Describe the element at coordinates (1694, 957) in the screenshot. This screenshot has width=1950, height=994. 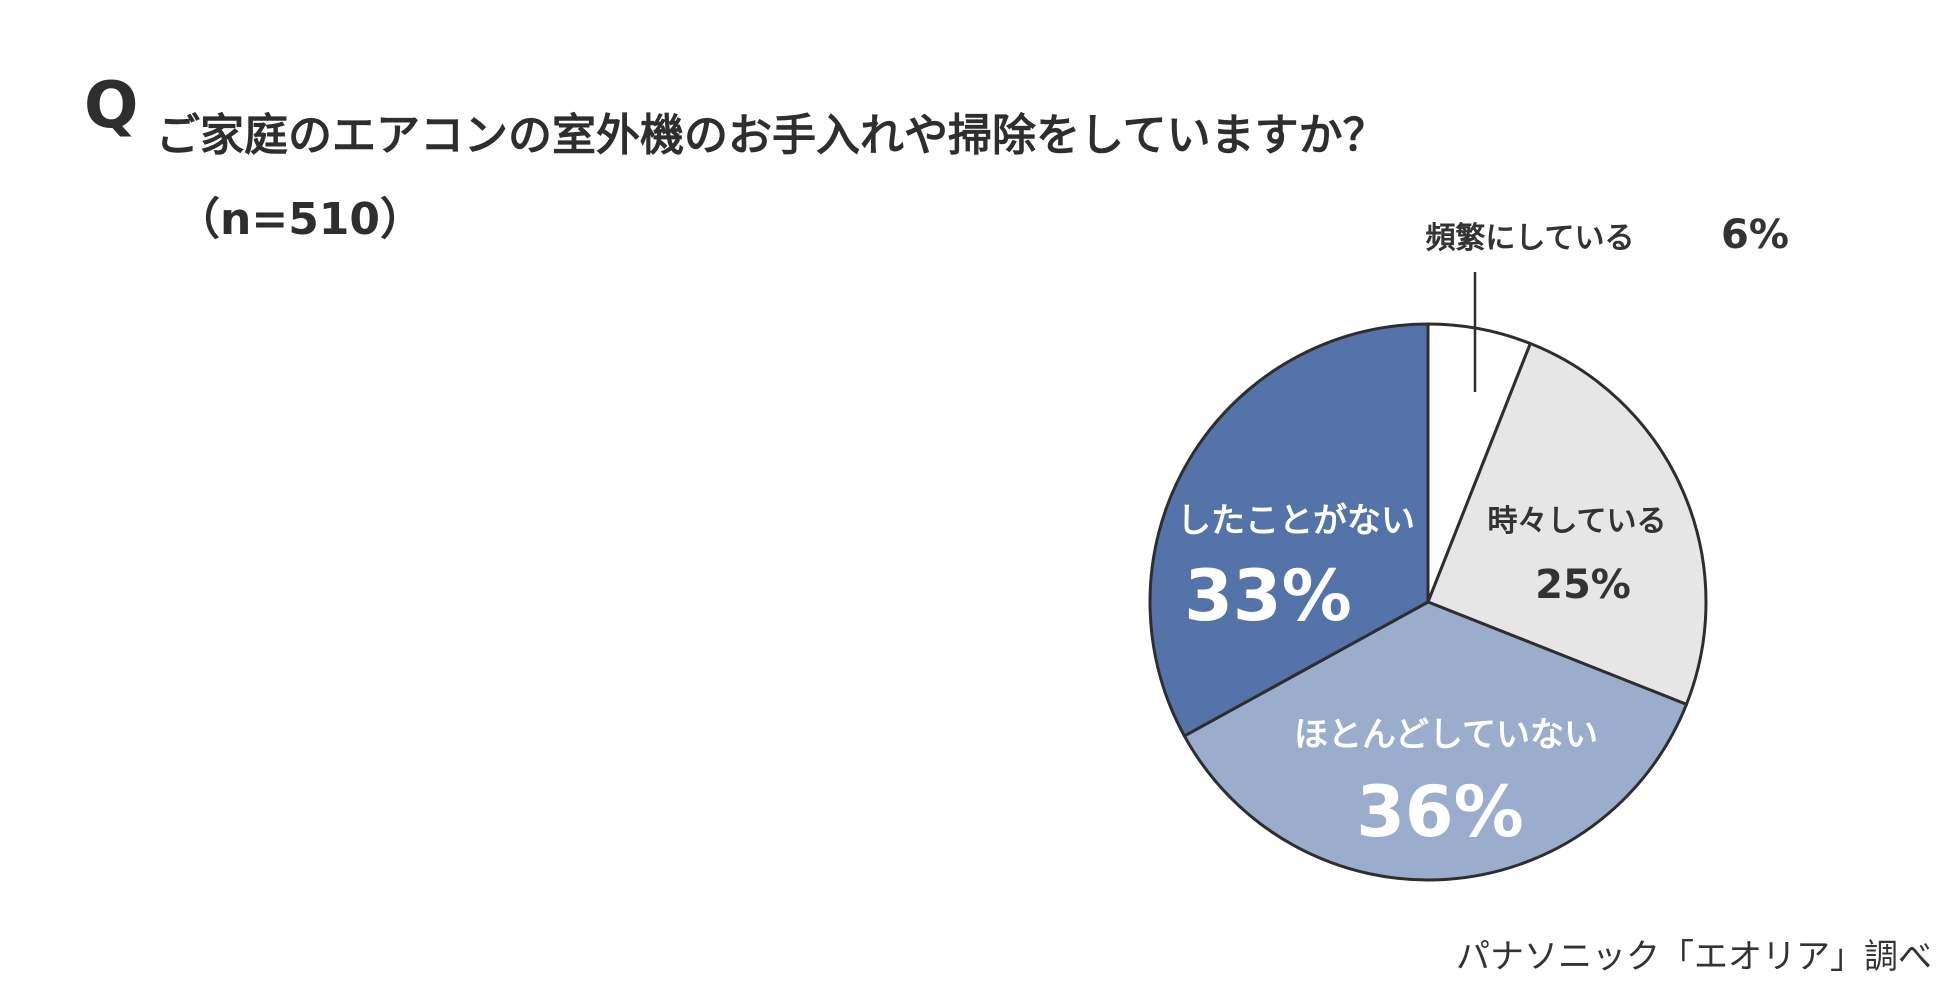
I see `source-credit: パナソニック「エオリア」調べ` at that location.